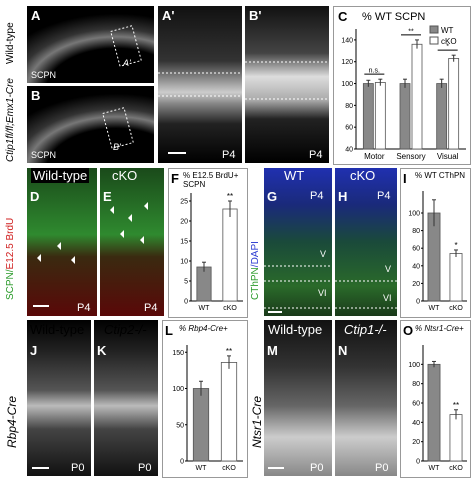 The width and height of the screenshot is (474, 482). I want to click on panel-e-letter: E, so click(107, 196).